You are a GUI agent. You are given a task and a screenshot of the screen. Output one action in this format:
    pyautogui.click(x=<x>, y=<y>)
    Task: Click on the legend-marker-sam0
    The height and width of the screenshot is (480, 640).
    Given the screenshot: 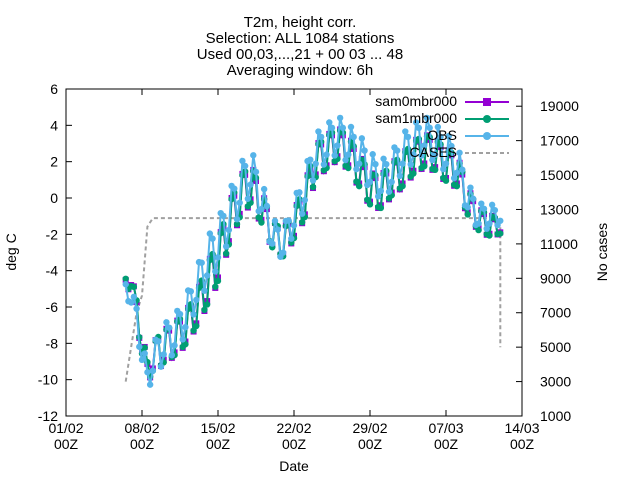 What is the action you would take?
    pyautogui.click(x=487, y=102)
    